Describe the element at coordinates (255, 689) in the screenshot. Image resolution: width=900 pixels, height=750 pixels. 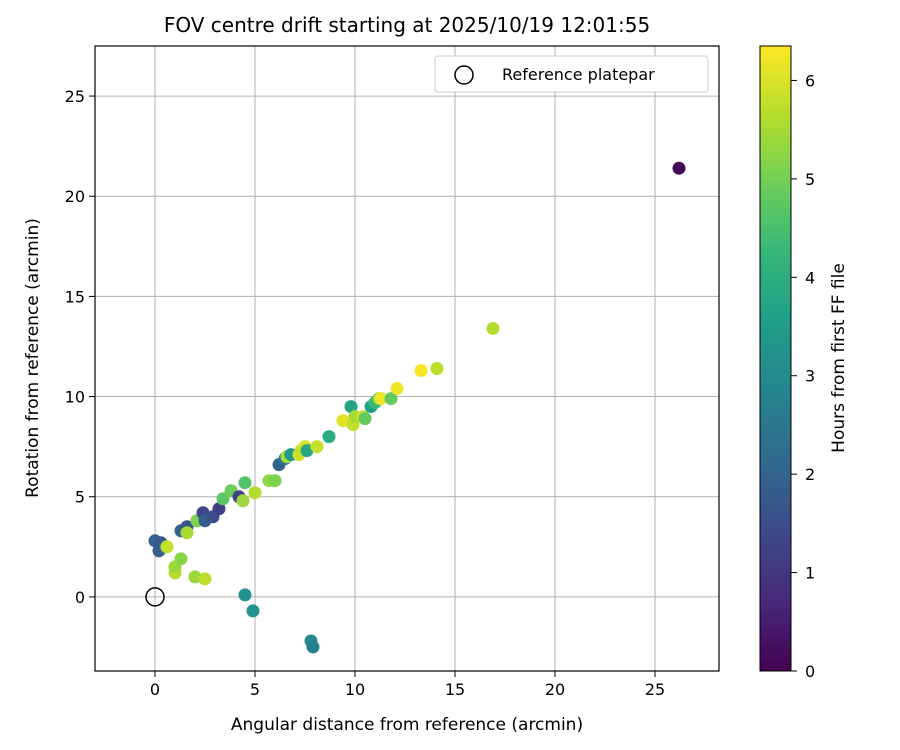
I see `x-tick-label: 5` at that location.